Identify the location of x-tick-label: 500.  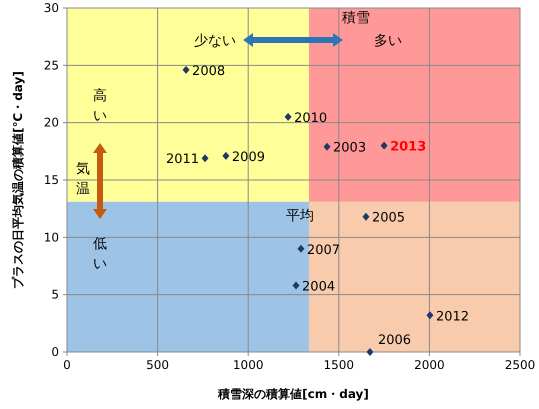
(158, 365).